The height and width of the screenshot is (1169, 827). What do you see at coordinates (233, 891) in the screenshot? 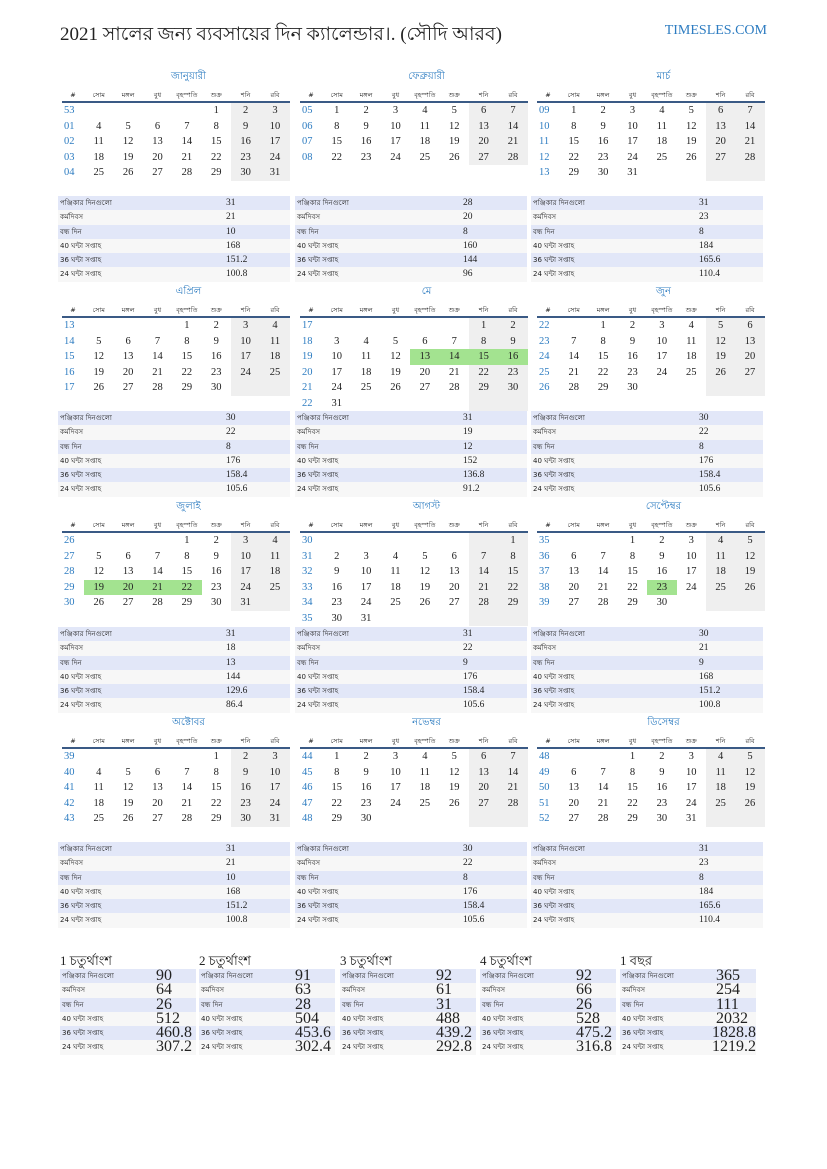
I see `stats-value: 168` at bounding box center [233, 891].